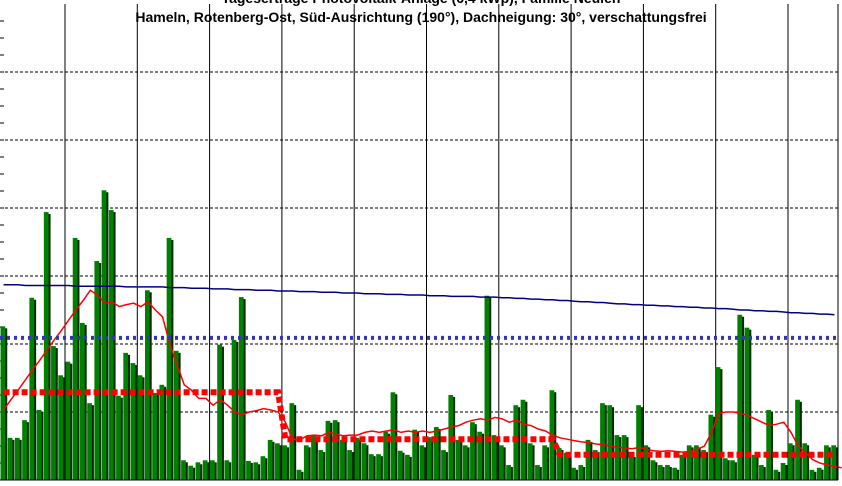  What do you see at coordinates (419, 300) in the screenshot?
I see `series-line` at bounding box center [419, 300].